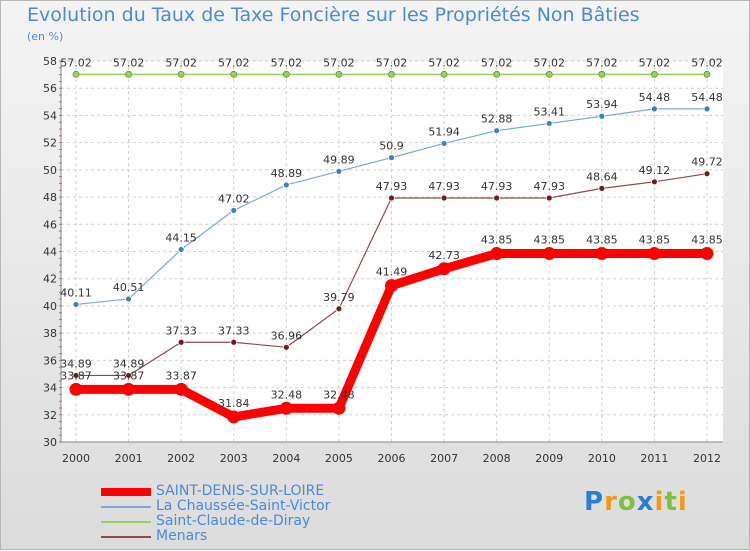  What do you see at coordinates (339, 458) in the screenshot?
I see `x-tick-label: 2005` at bounding box center [339, 458].